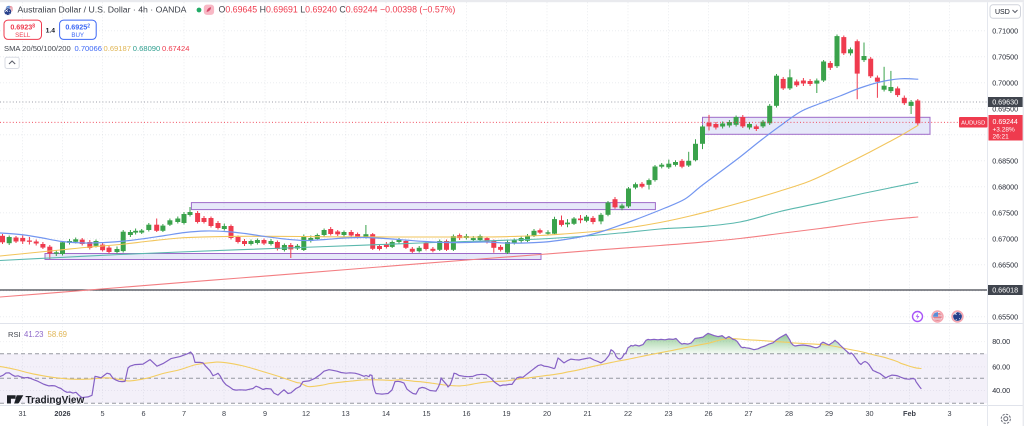  I want to click on svg-text: 22, so click(628, 413).